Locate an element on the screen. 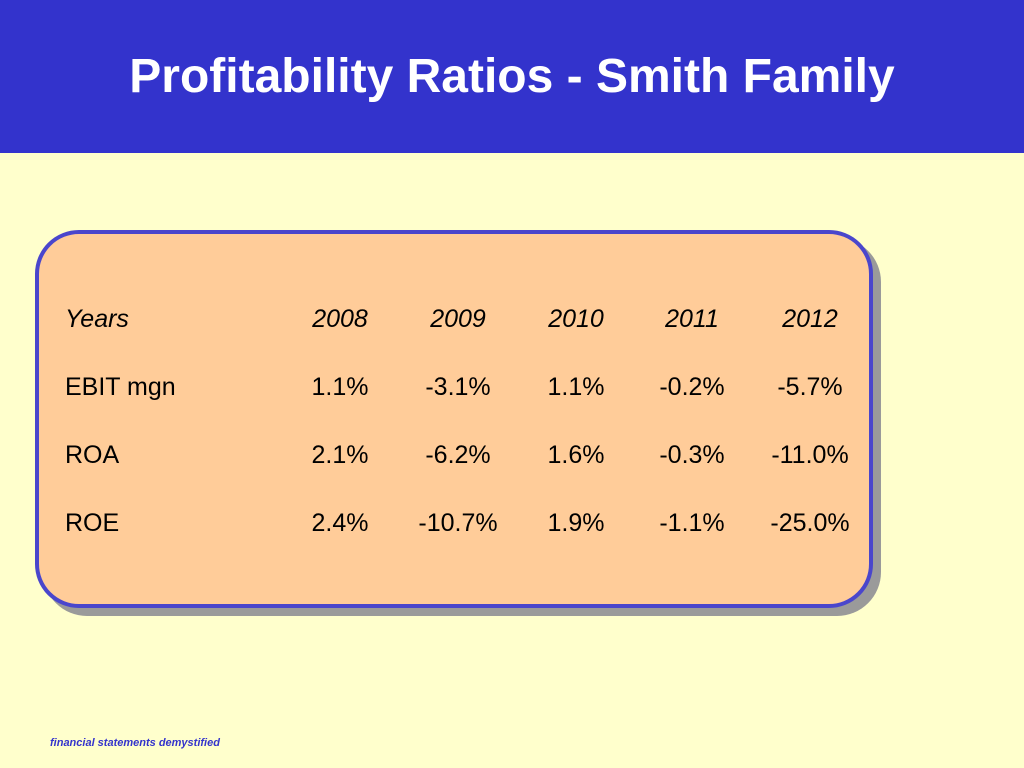 This screenshot has height=768, width=1024. table-row-ebit-mgn: EBIT mgn 1.1% -3.1% 1.1% -0.2% -5.7% is located at coordinates (454, 387).